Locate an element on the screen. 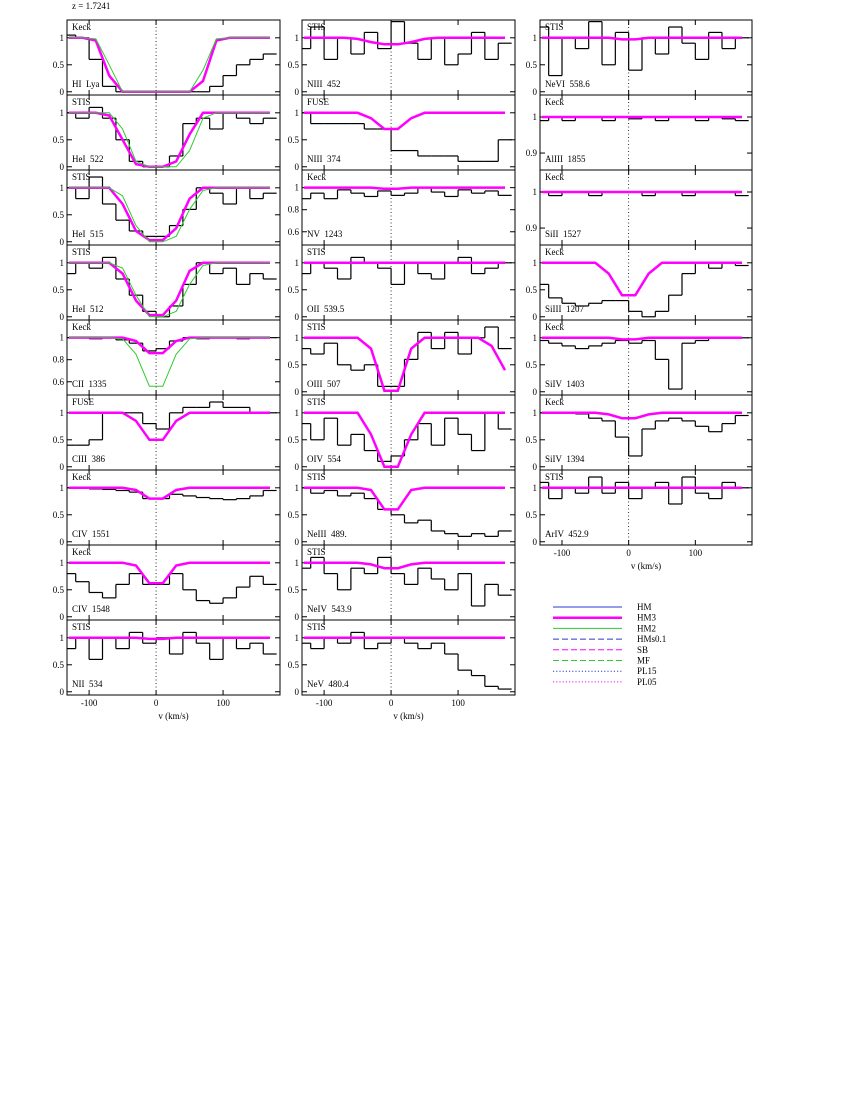 The width and height of the screenshot is (850, 1100). legend-label: PL05 is located at coordinates (647, 682).